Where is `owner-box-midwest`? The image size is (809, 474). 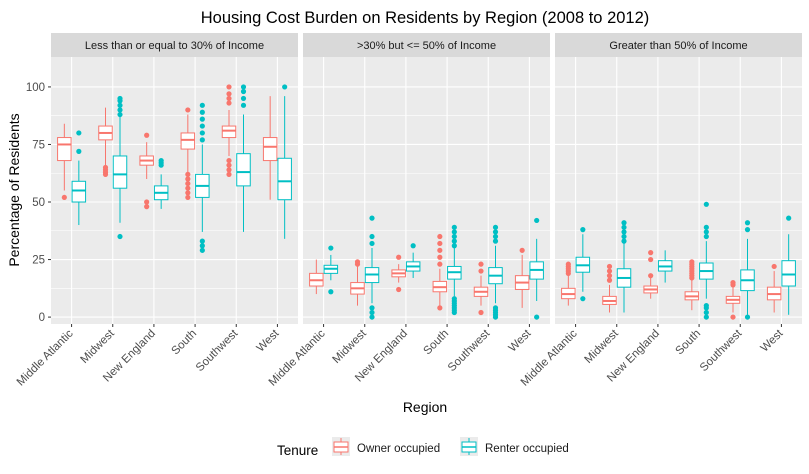
owner-box-midwest is located at coordinates (609, 288).